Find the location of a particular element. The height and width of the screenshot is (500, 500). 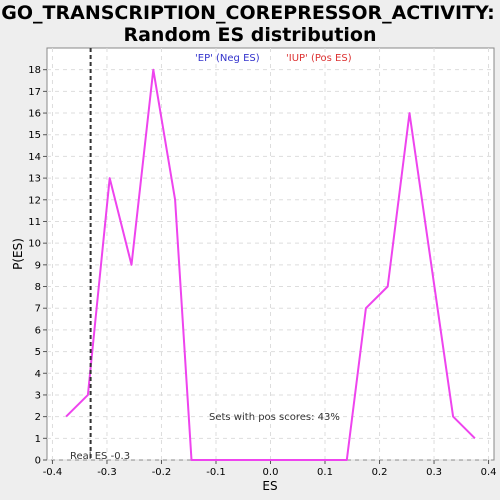

y-tick-label: 7 is located at coordinates (38, 309).